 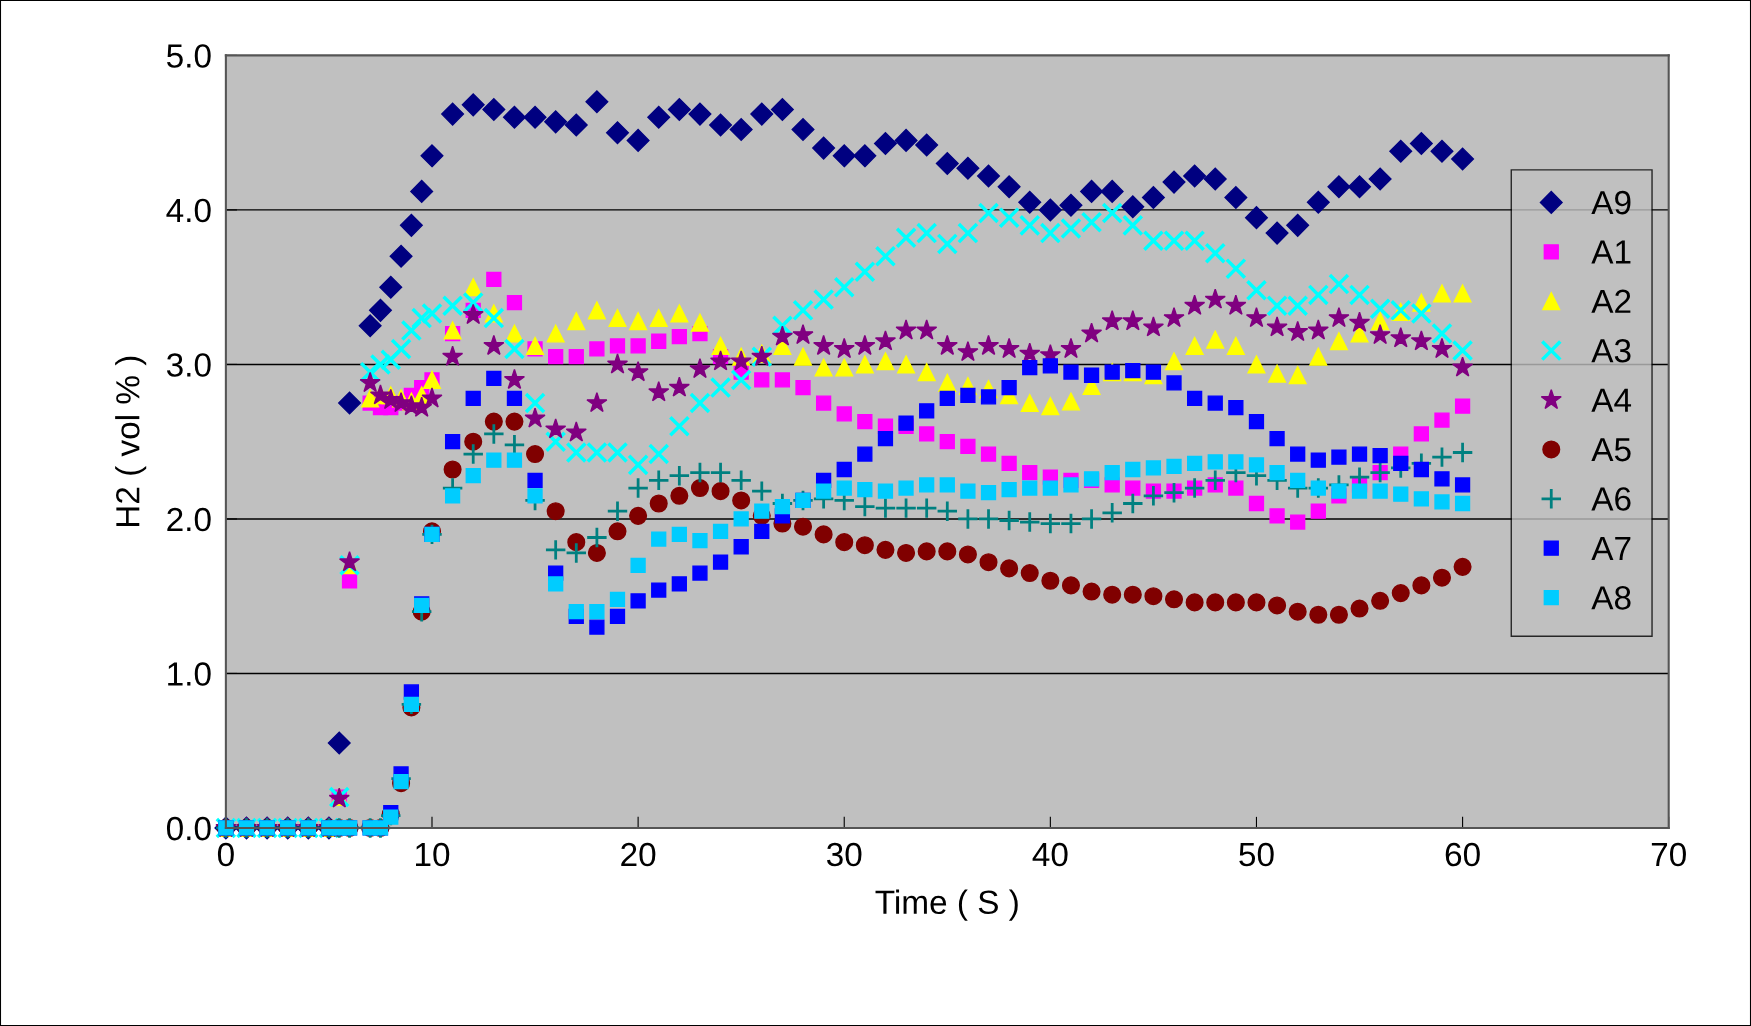 I want to click on x-tick-label: 30, so click(x=844, y=854).